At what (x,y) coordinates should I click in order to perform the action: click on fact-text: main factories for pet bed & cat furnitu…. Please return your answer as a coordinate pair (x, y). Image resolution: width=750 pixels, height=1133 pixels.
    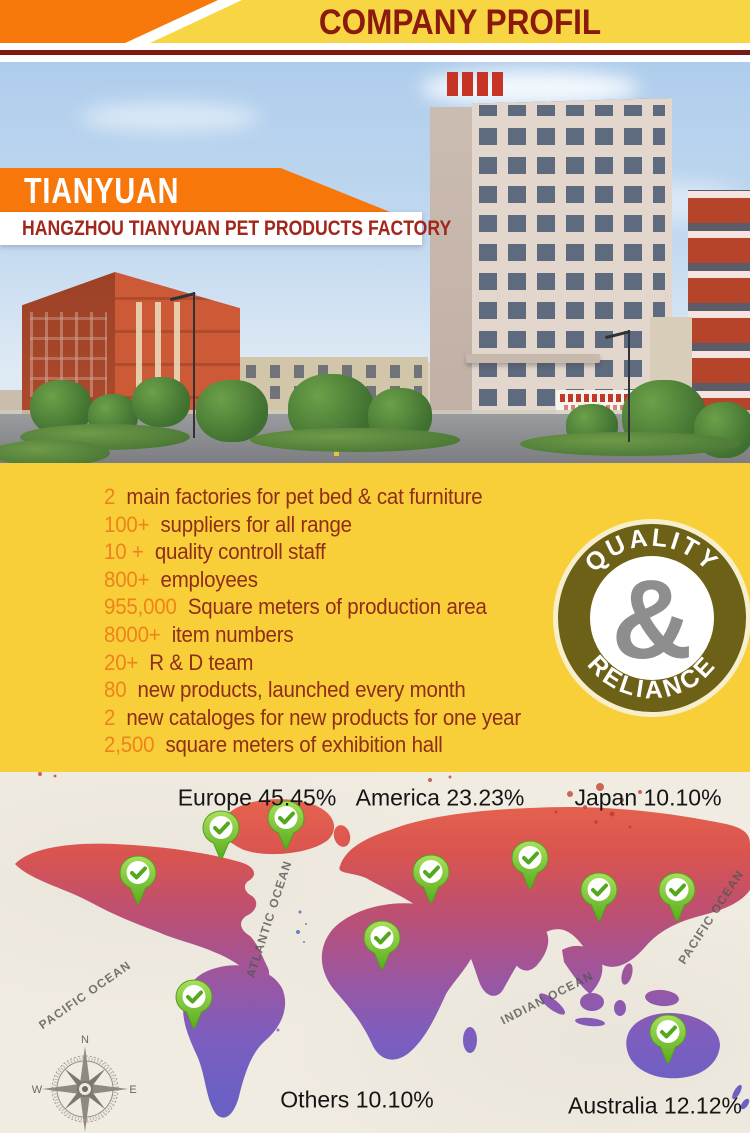
    Looking at the image, I should click on (304, 496).